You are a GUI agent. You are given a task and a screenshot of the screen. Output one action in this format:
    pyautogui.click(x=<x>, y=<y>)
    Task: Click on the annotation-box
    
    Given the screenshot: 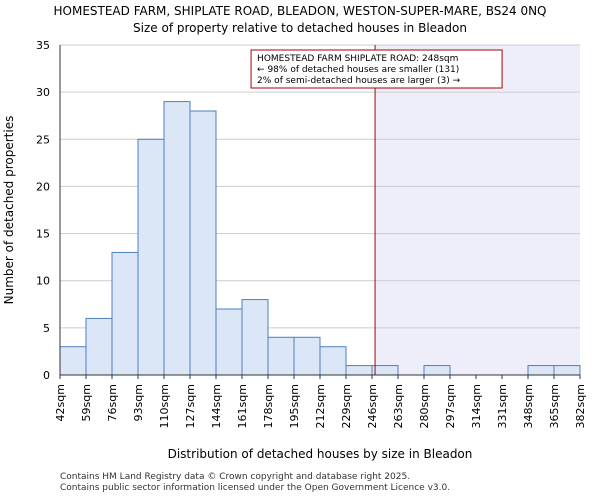 What is the action you would take?
    pyautogui.click(x=376, y=69)
    